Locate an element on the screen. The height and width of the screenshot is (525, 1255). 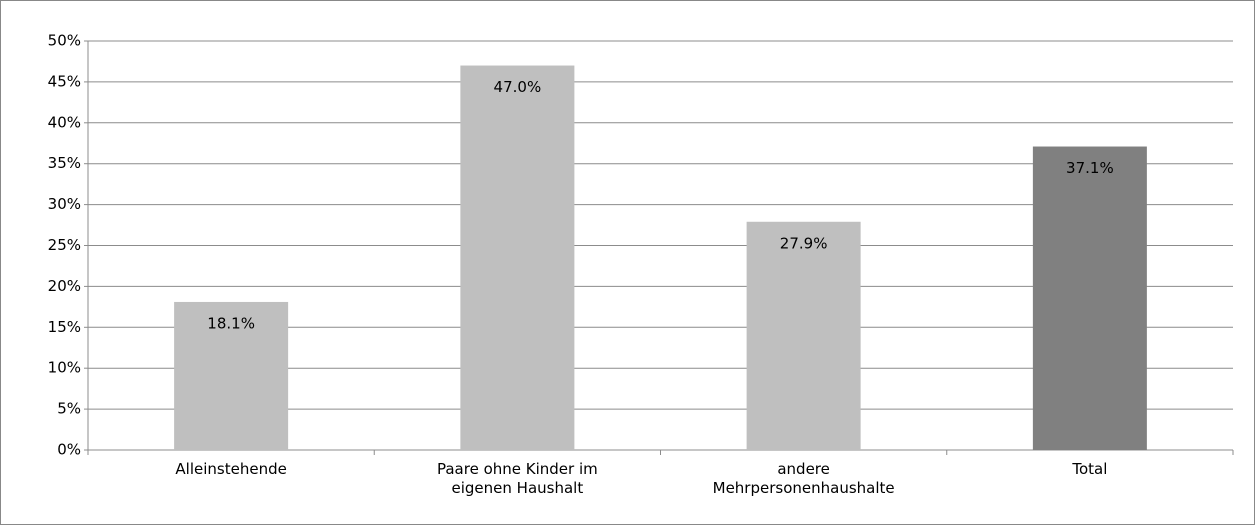
y-tick-label: 25% is located at coordinates (64, 245).